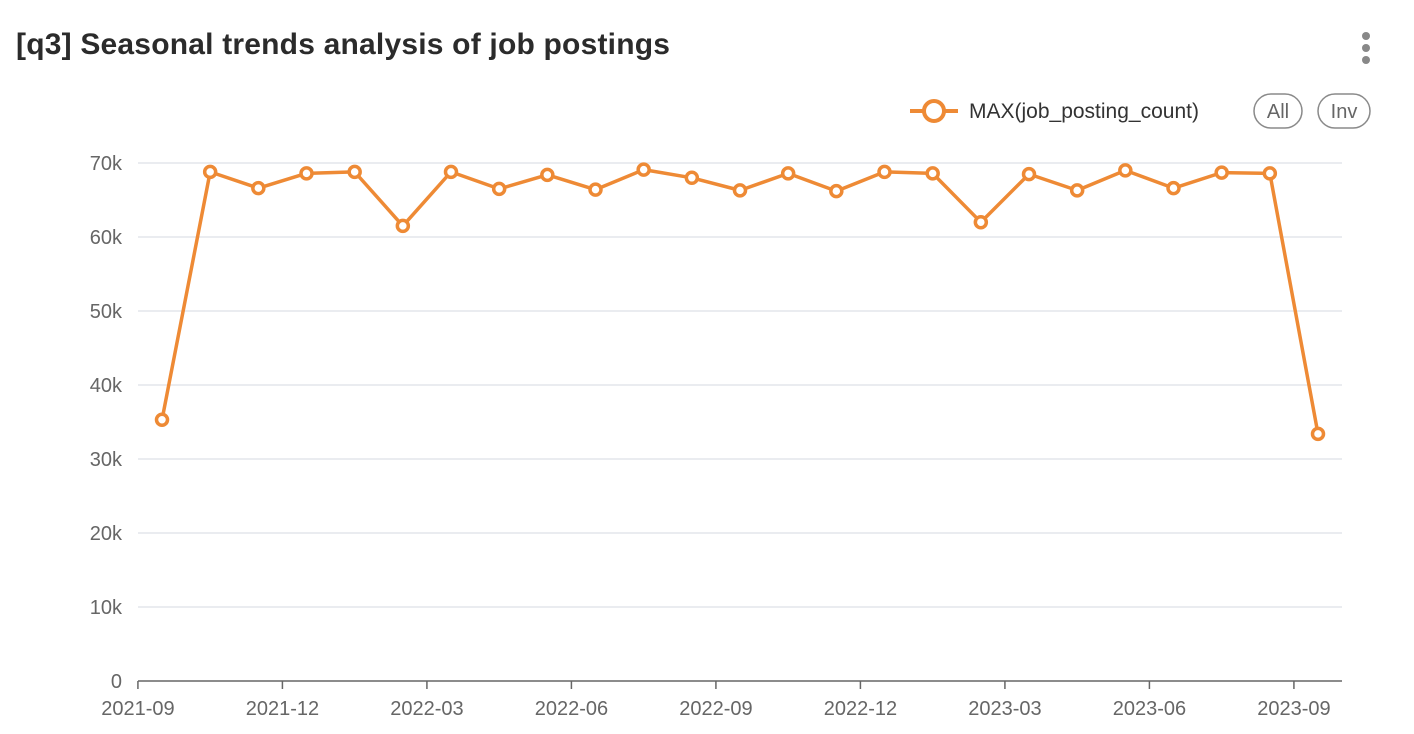  I want to click on legend-item-series: MAX(job_posting_count), so click(1054, 111).